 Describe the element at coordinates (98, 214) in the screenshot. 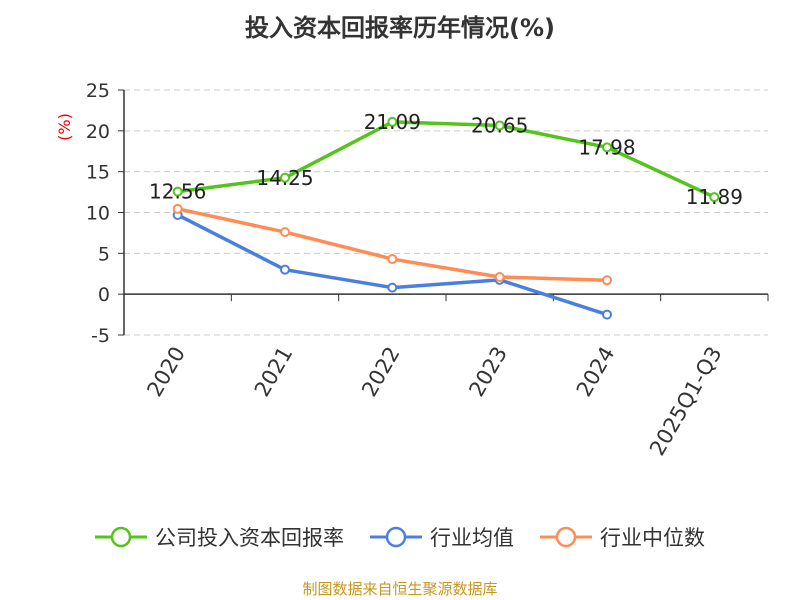

I see `y-tick-label: 10` at that location.